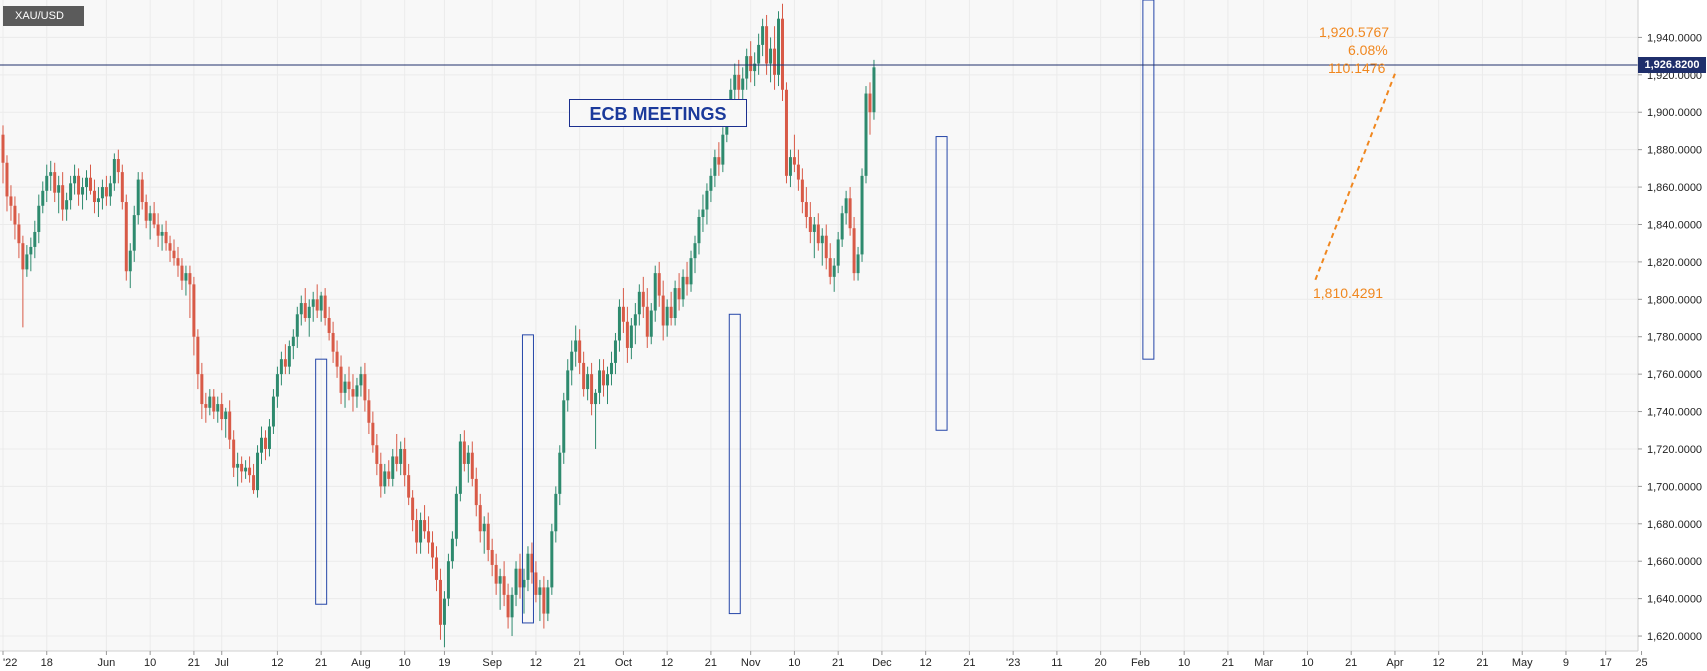  I want to click on x-tick-label: Sep, so click(492, 663).